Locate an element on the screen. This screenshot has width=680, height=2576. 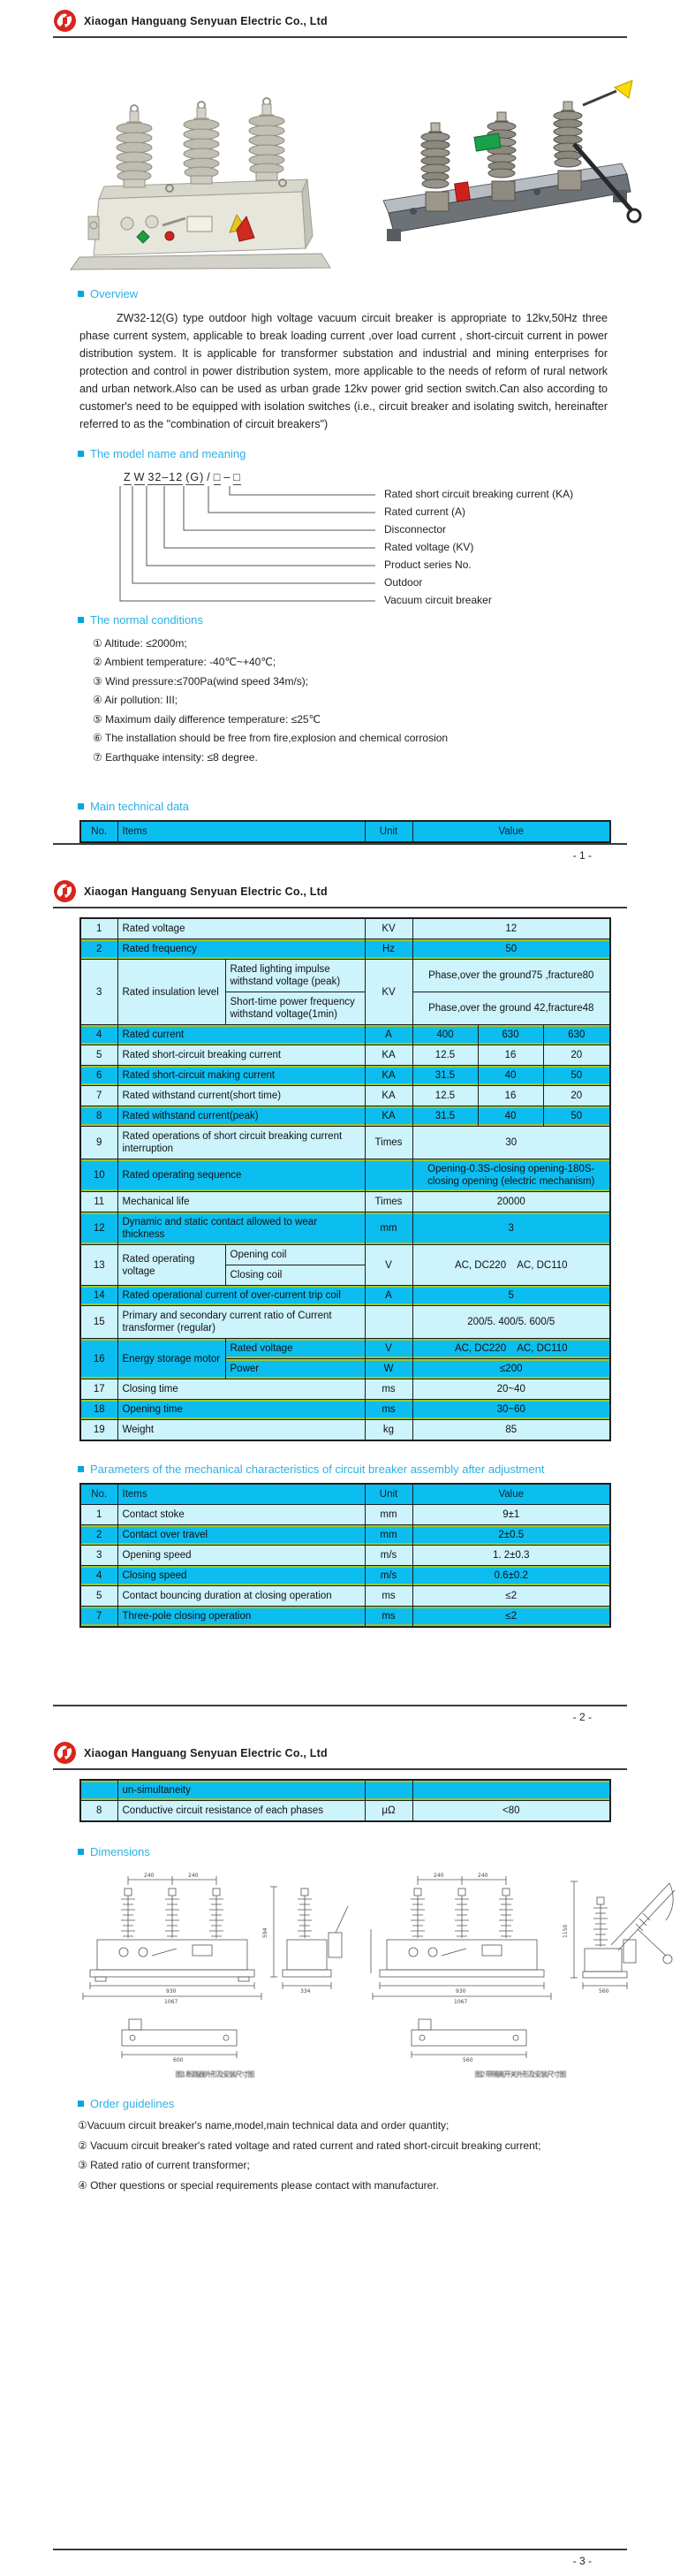
cell-item: Closing speed is located at coordinates (241, 1575).